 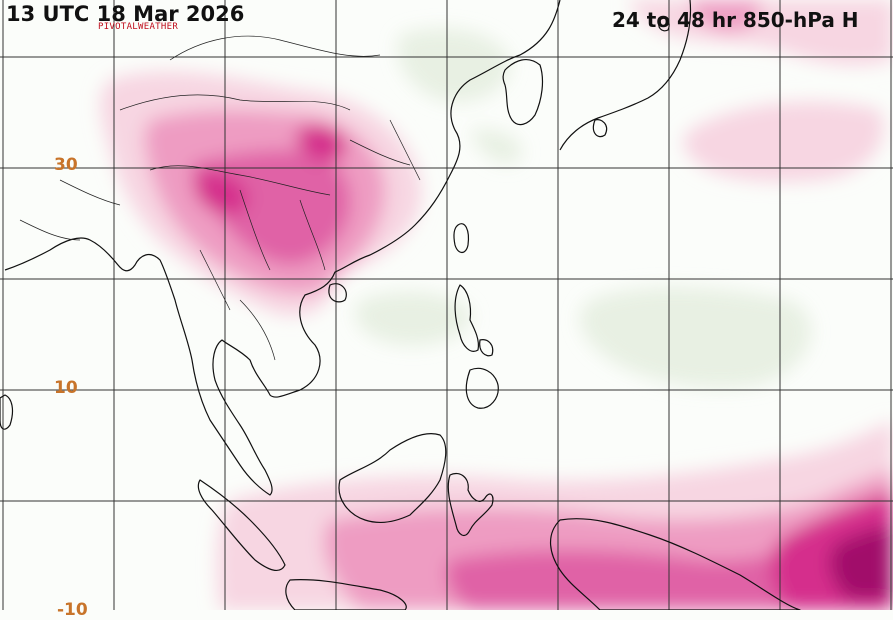 What do you see at coordinates (125, 14) in the screenshot?
I see `valid-time-title: 13 UTC 18 Mar 2026` at bounding box center [125, 14].